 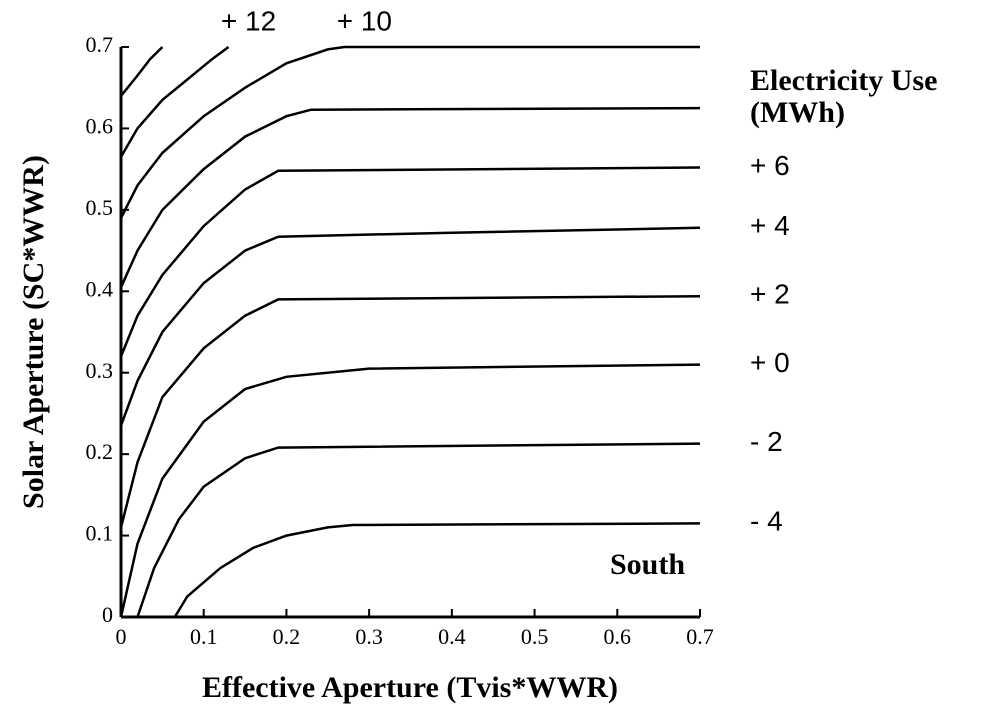 What do you see at coordinates (100, 44) in the screenshot?
I see `y-tick-label: 0.7` at bounding box center [100, 44].